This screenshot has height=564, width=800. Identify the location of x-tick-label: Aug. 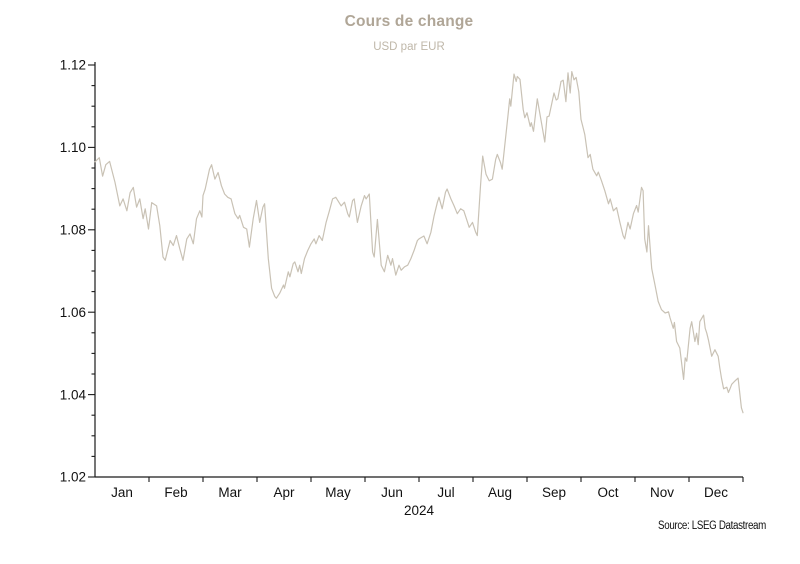
(500, 492).